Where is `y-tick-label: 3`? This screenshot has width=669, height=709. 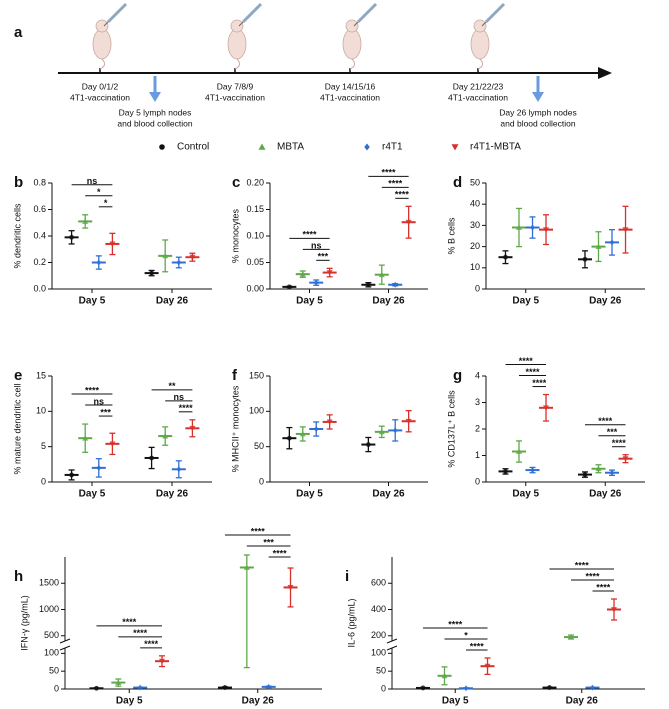 y-tick-label: 3 is located at coordinates (477, 402).